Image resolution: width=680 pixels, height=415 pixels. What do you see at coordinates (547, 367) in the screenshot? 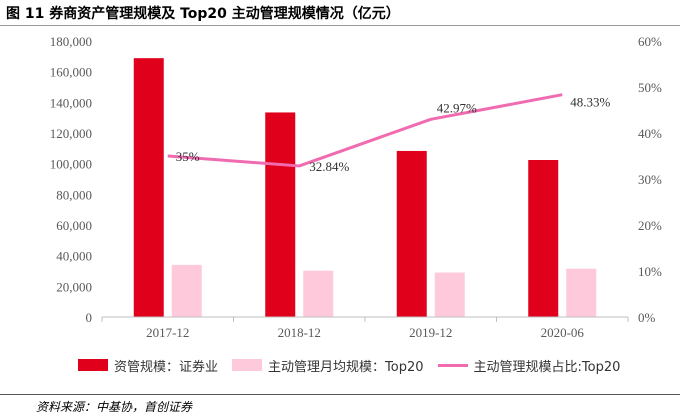
I see `legend-label-line: 主动管理规模占比:Top20` at bounding box center [547, 367].